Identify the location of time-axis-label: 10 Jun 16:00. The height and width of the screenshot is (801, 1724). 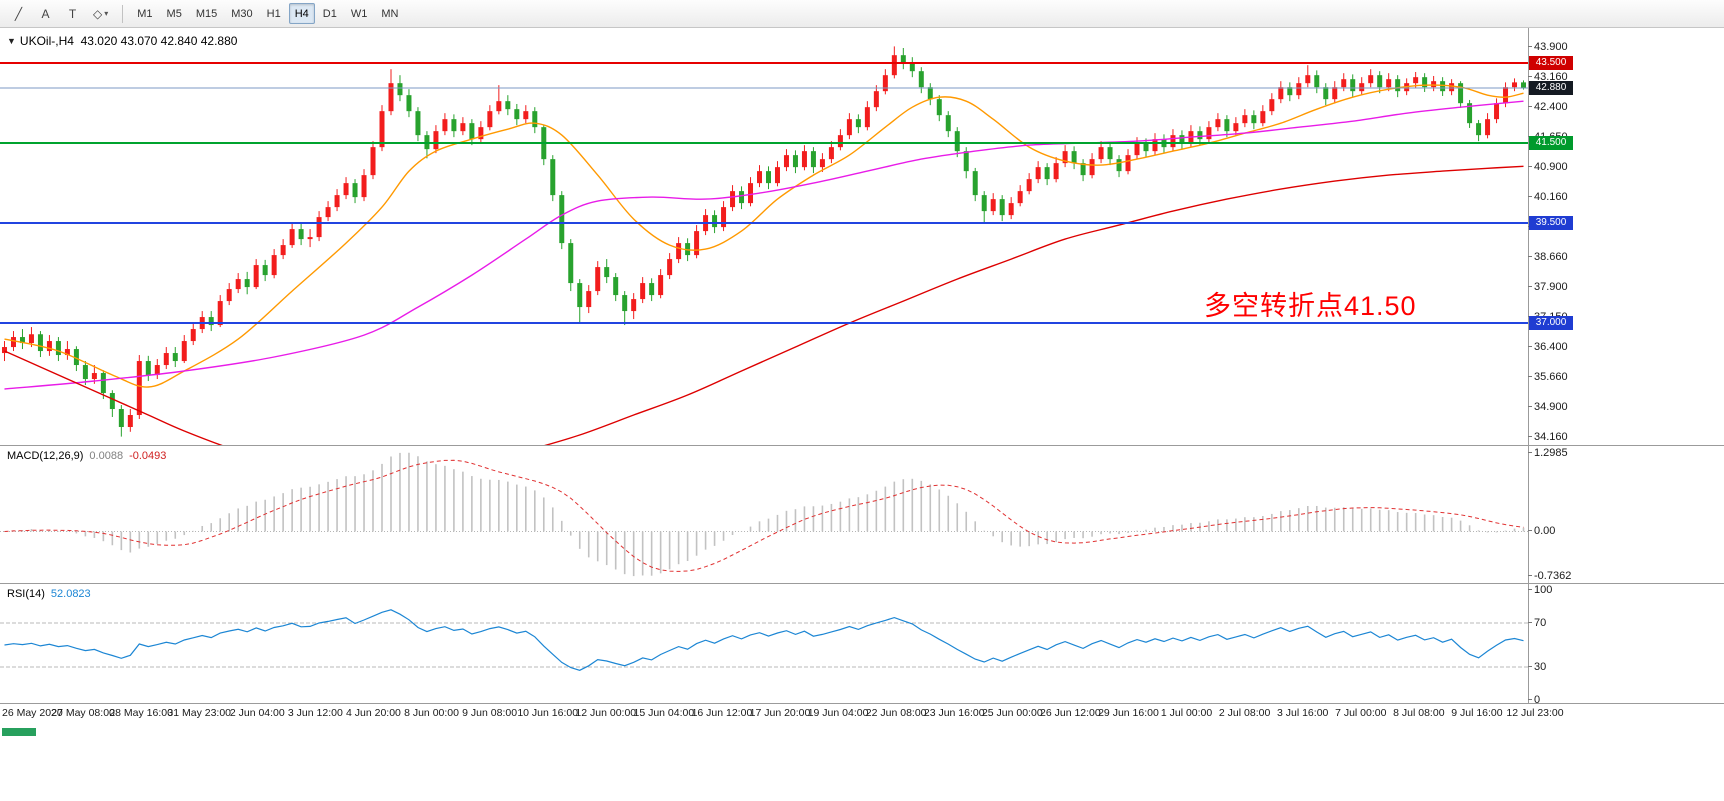
(548, 713).